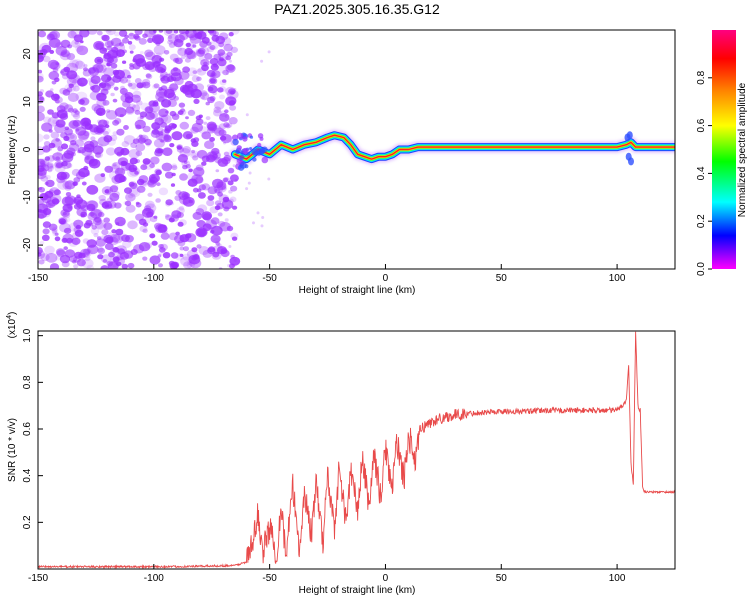  What do you see at coordinates (452, 150) in the screenshot?
I see `frequency-ridge` at bounding box center [452, 150].